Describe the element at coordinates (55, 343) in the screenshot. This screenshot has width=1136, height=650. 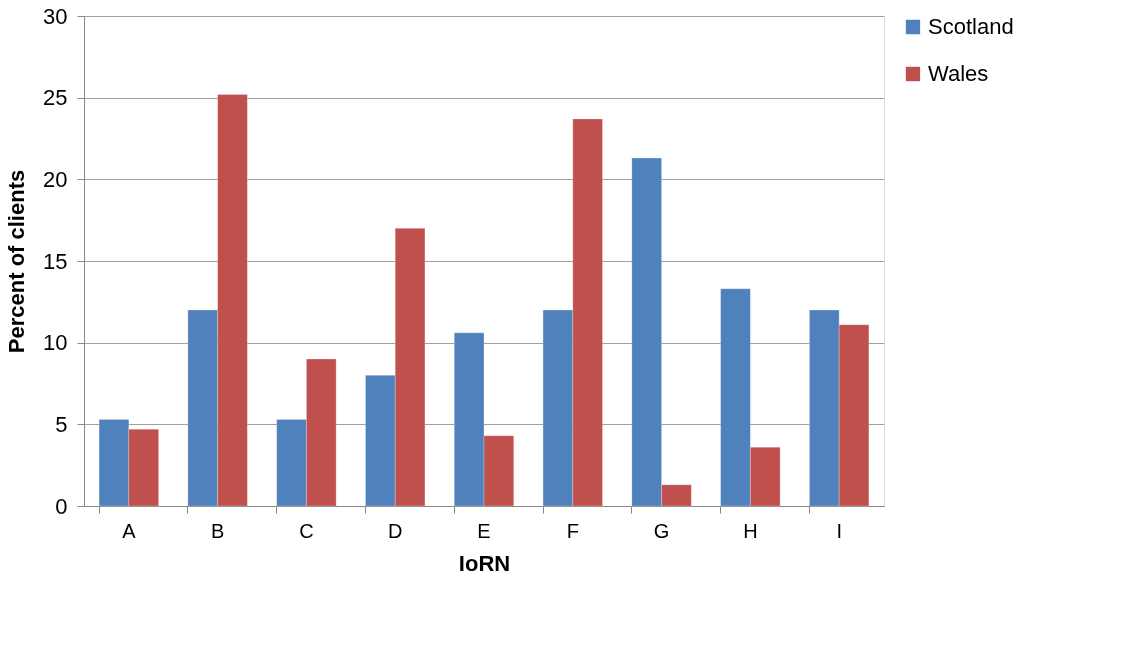
I see `y-tick-label: 10` at that location.